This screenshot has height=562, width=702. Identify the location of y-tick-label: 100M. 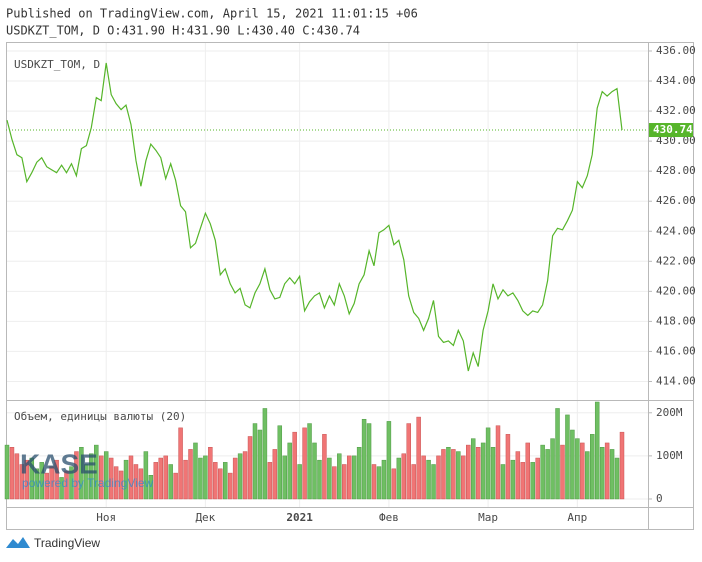
(669, 455).